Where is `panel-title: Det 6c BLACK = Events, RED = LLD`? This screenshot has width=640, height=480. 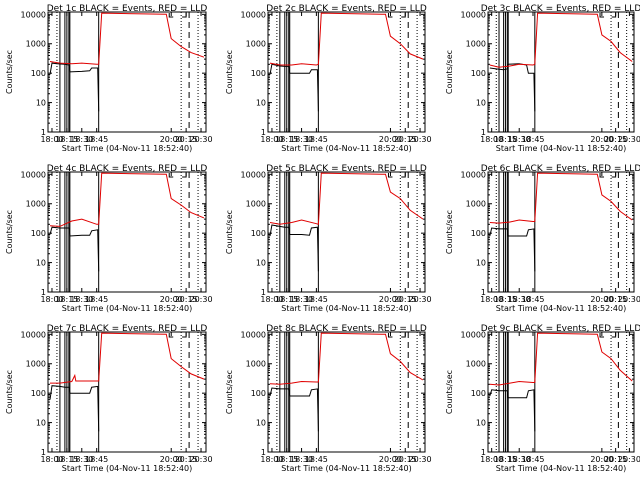 panel-title: Det 6c BLACK = Events, RED = LLD is located at coordinates (560, 169).